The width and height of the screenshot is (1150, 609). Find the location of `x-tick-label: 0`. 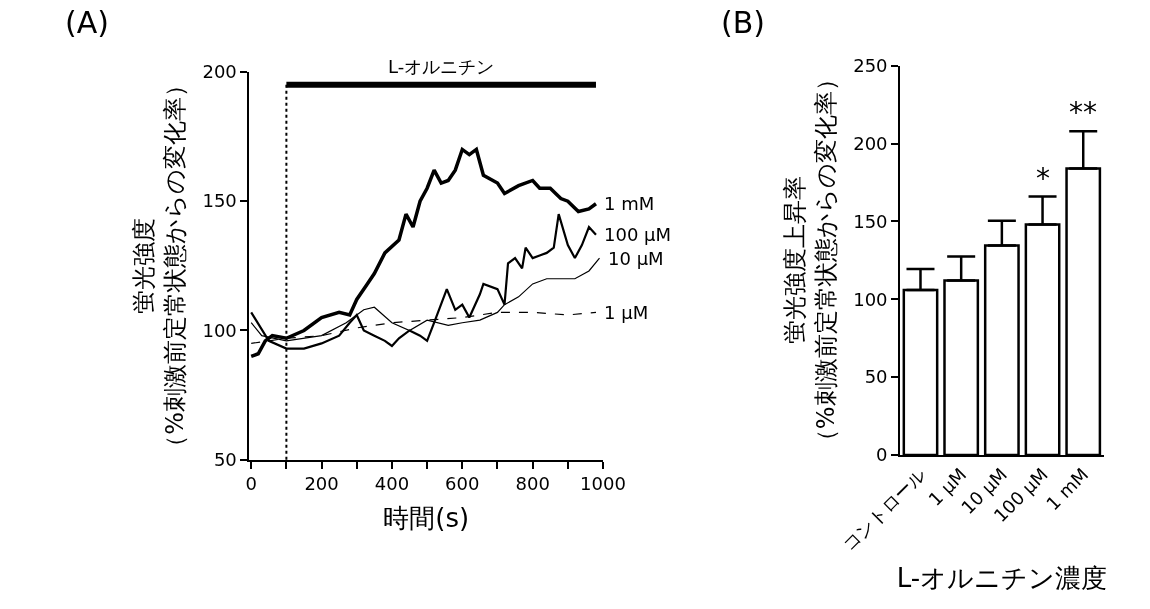

x-tick-label: 0 is located at coordinates (251, 484).